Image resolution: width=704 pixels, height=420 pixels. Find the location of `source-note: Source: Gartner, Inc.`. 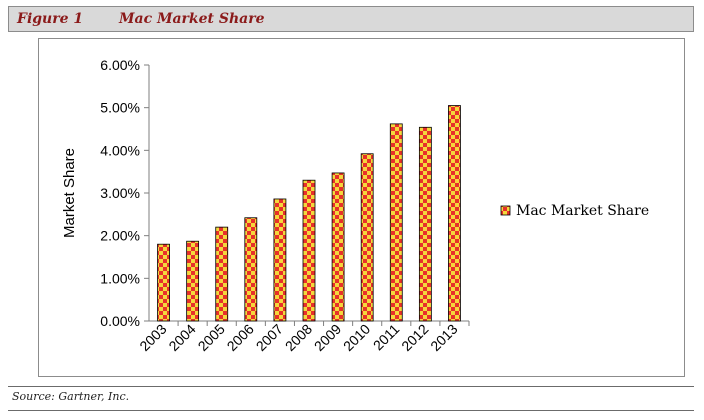

source-note: Source: Gartner, Inc. is located at coordinates (71, 396).